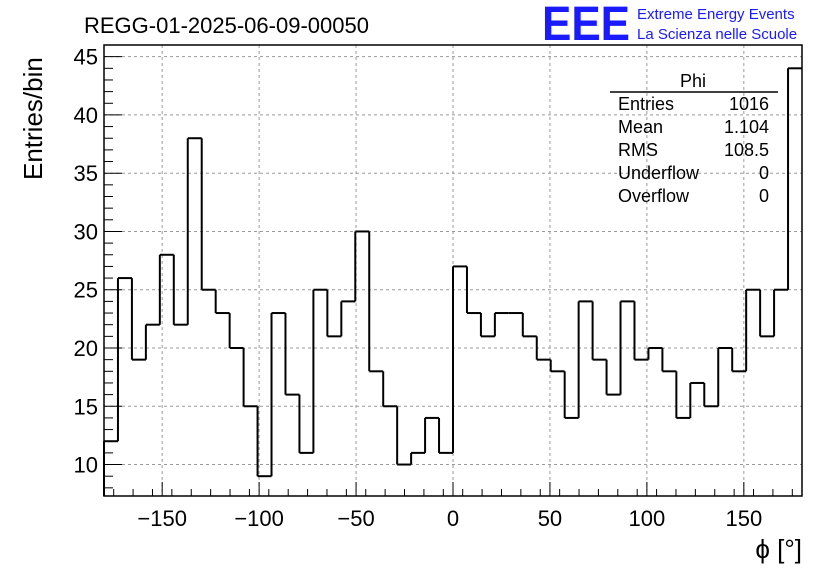 This screenshot has height=572, width=836. I want to click on stats-underflow-value: 0, so click(764, 173).